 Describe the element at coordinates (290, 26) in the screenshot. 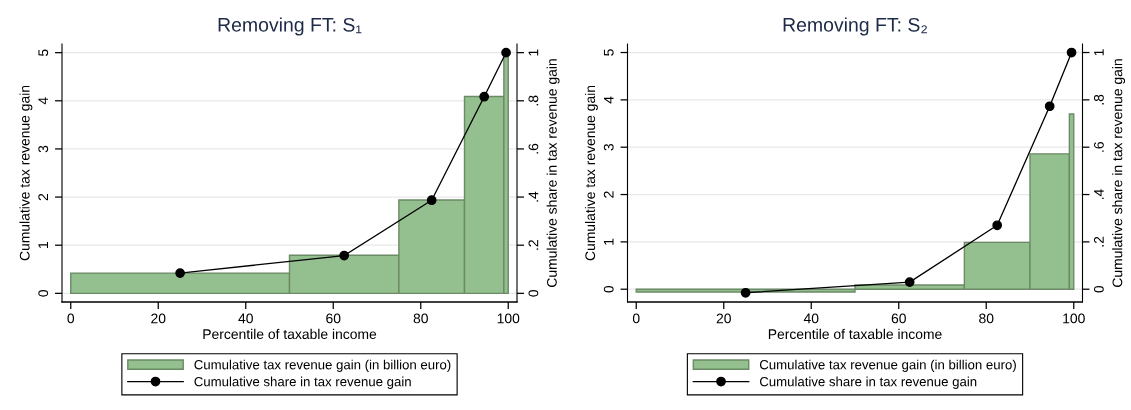

I see `chart-title: Removing FT: S₁` at that location.